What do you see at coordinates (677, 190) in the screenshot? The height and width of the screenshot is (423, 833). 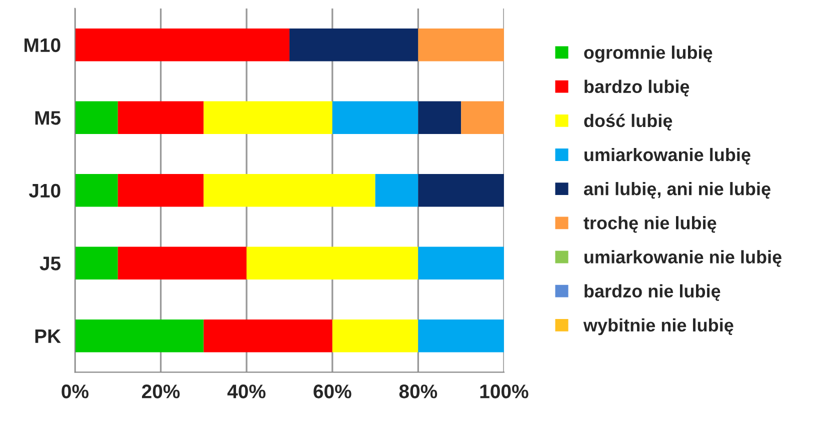 I see `legend-label: ani lubię, ani nie lubię` at bounding box center [677, 190].